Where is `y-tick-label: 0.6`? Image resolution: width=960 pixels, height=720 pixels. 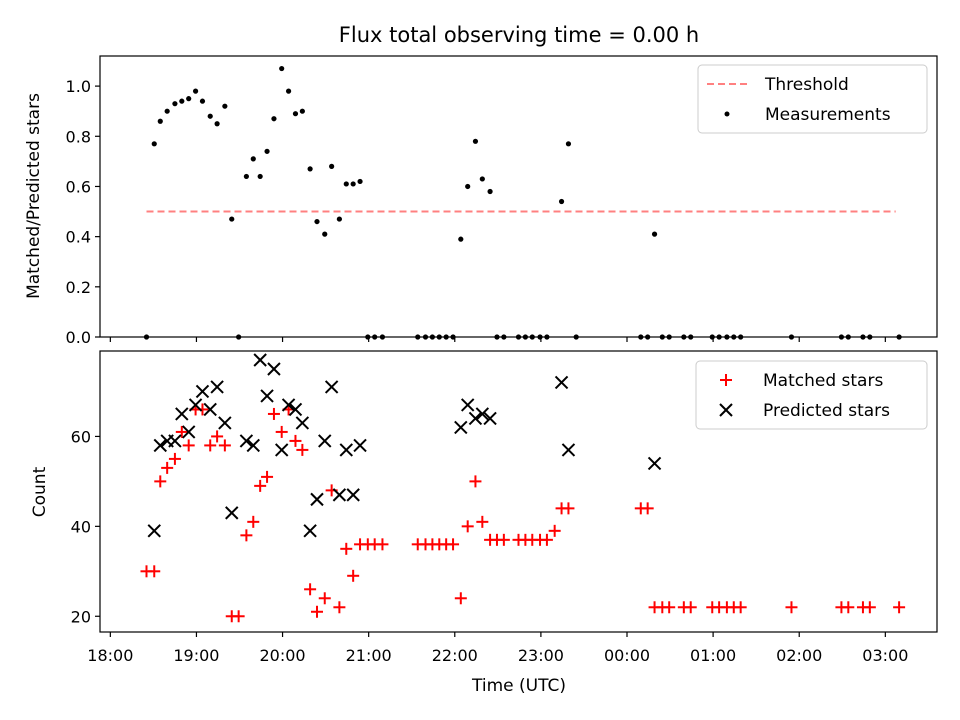
y-tick-label: 0.6 is located at coordinates (78, 186).